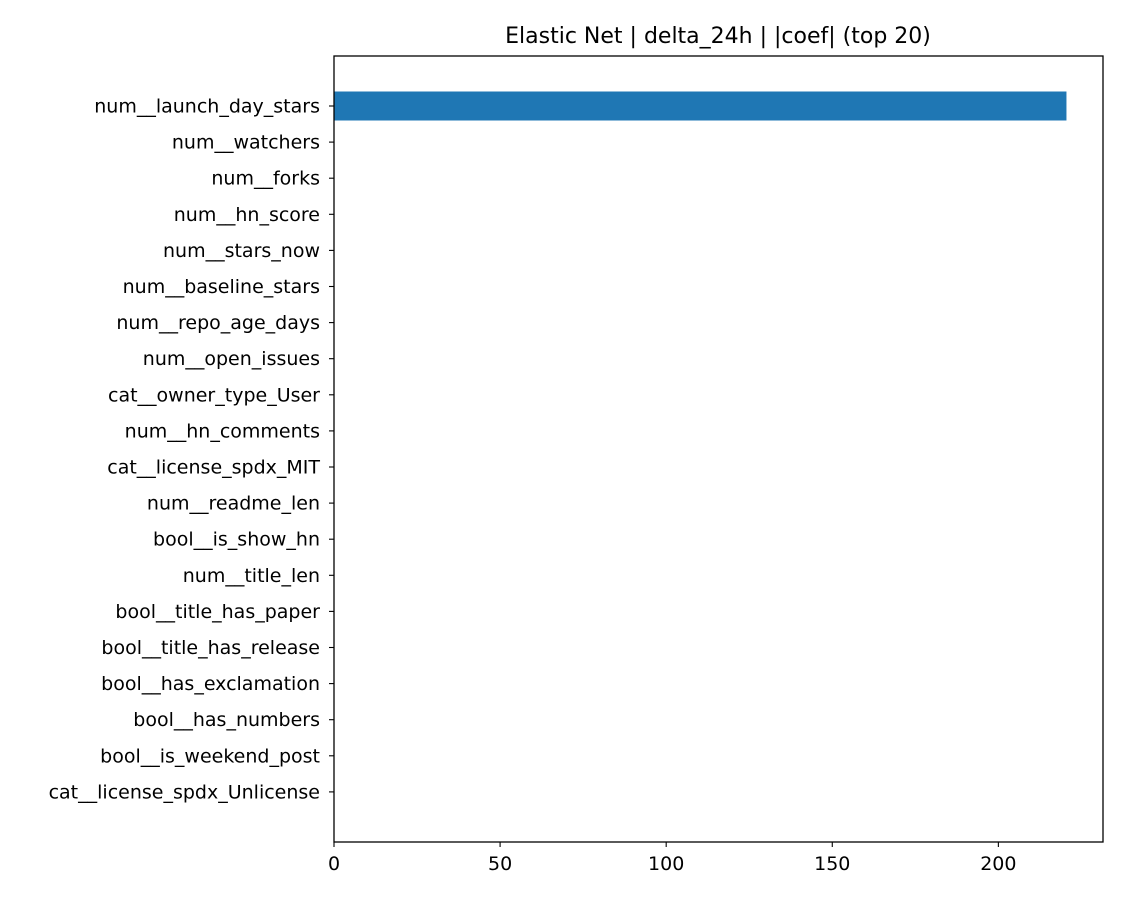  What do you see at coordinates (226, 720) in the screenshot?
I see `y-tick-label: bool__has_numbers` at bounding box center [226, 720].